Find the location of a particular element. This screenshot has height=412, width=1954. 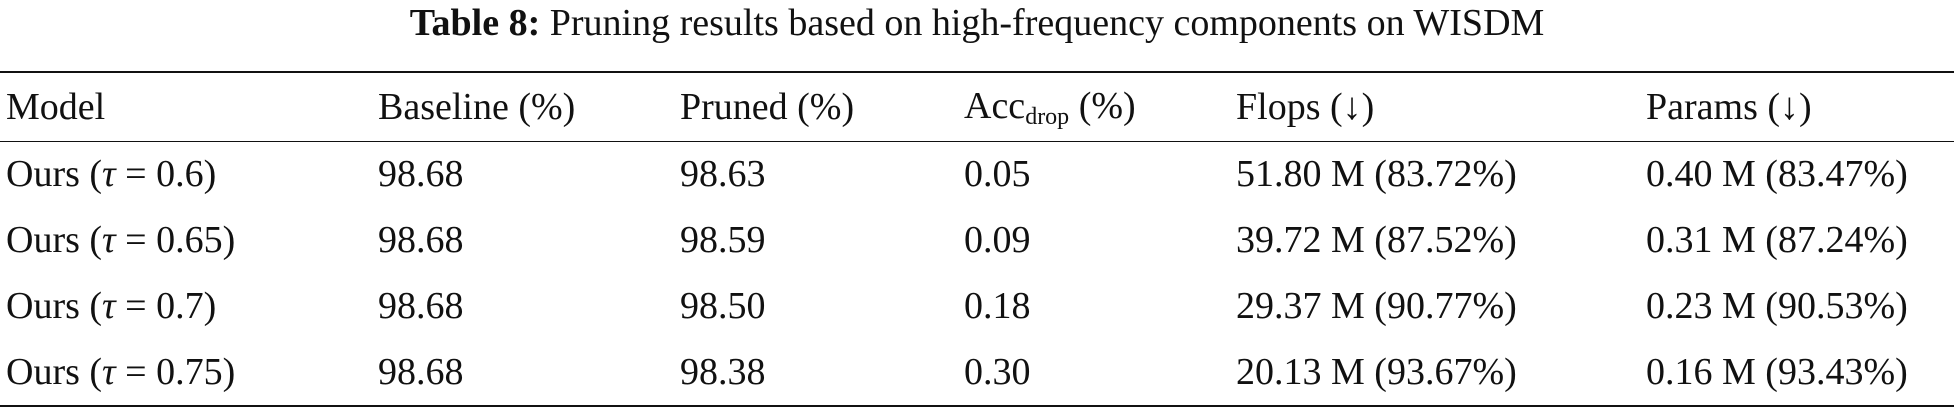

tau-value: = 0.75) is located at coordinates (175, 372).